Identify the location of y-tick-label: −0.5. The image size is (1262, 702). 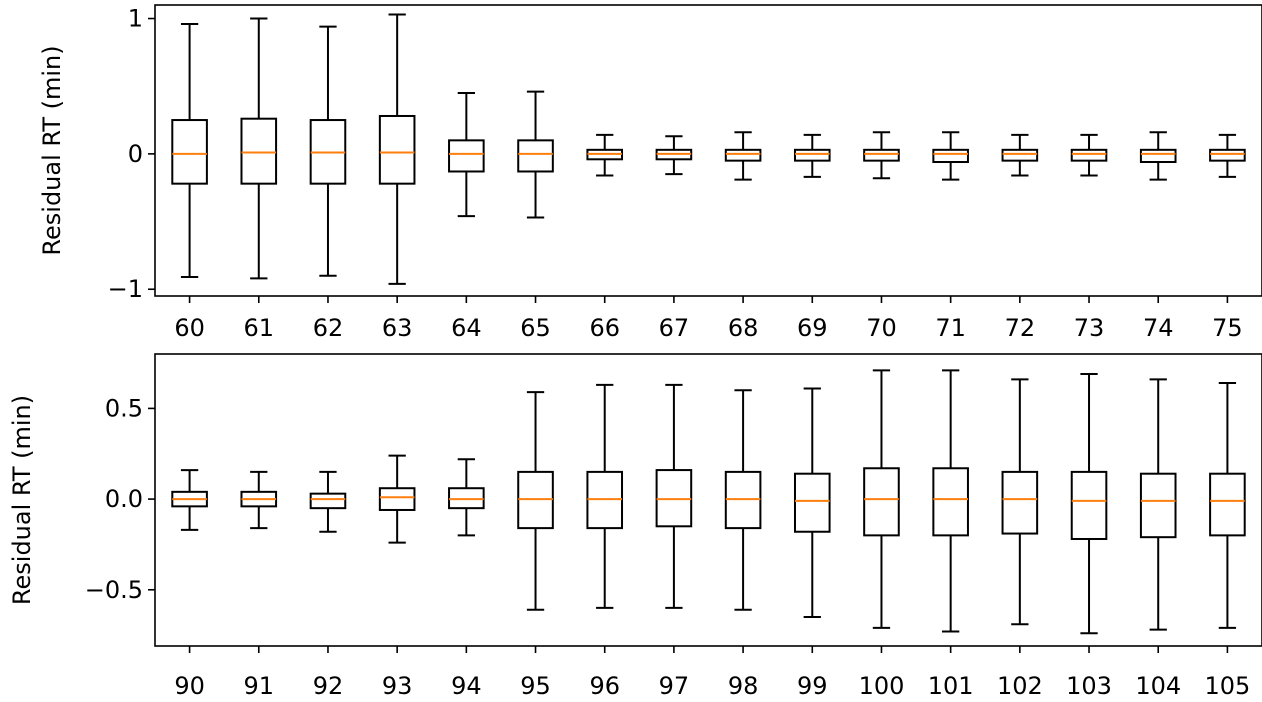
(114, 590).